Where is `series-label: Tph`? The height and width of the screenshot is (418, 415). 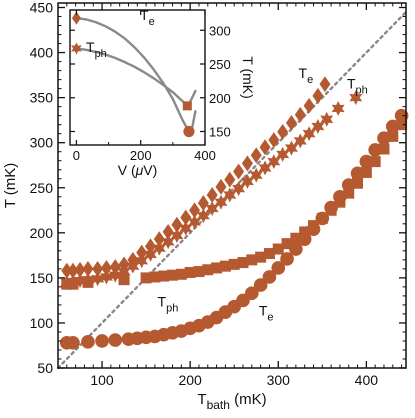
series-label: Tph is located at coordinates (357, 86).